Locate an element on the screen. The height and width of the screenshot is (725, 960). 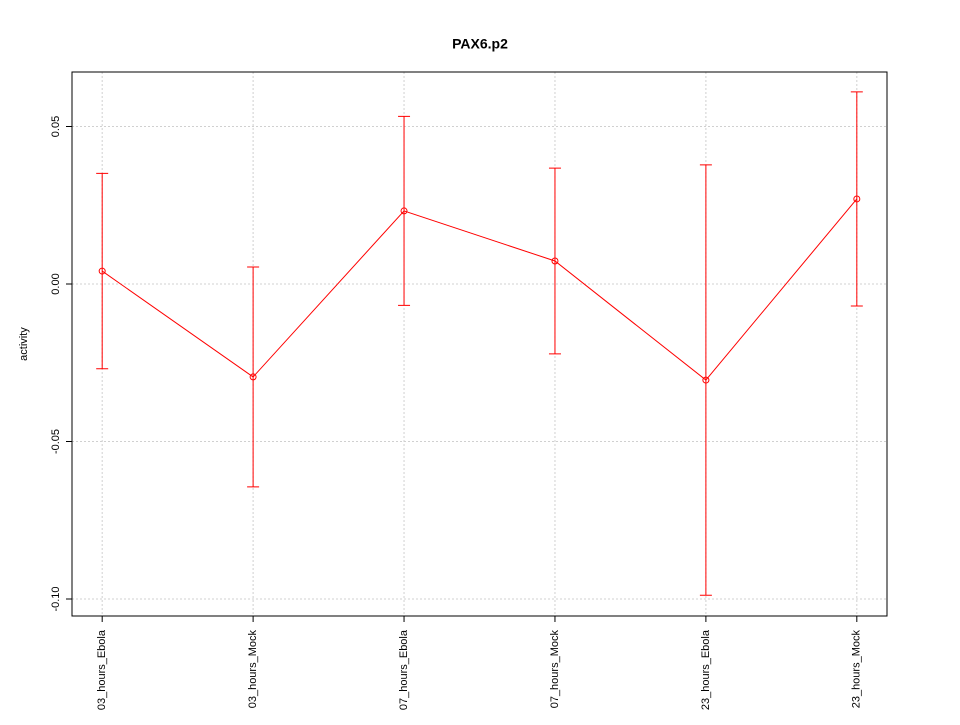
y-tick-label: 0.00 is located at coordinates (56, 283).